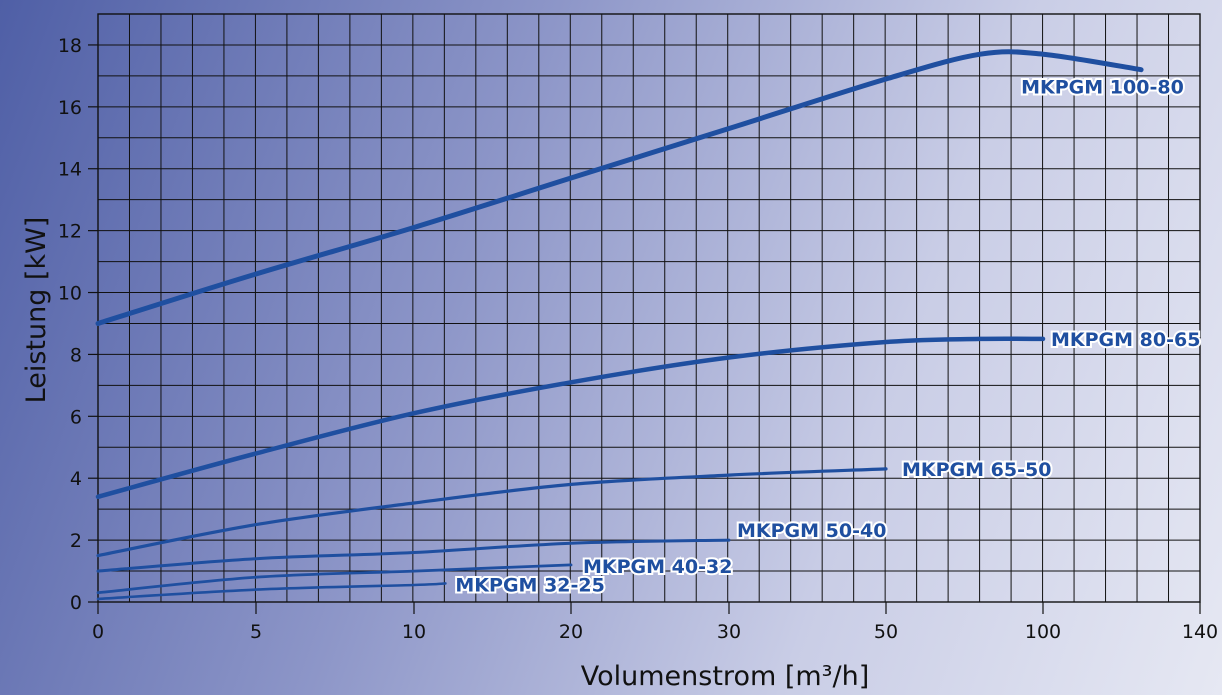  What do you see at coordinates (70, 170) in the screenshot?
I see `y-tick-label: 14` at bounding box center [70, 170].